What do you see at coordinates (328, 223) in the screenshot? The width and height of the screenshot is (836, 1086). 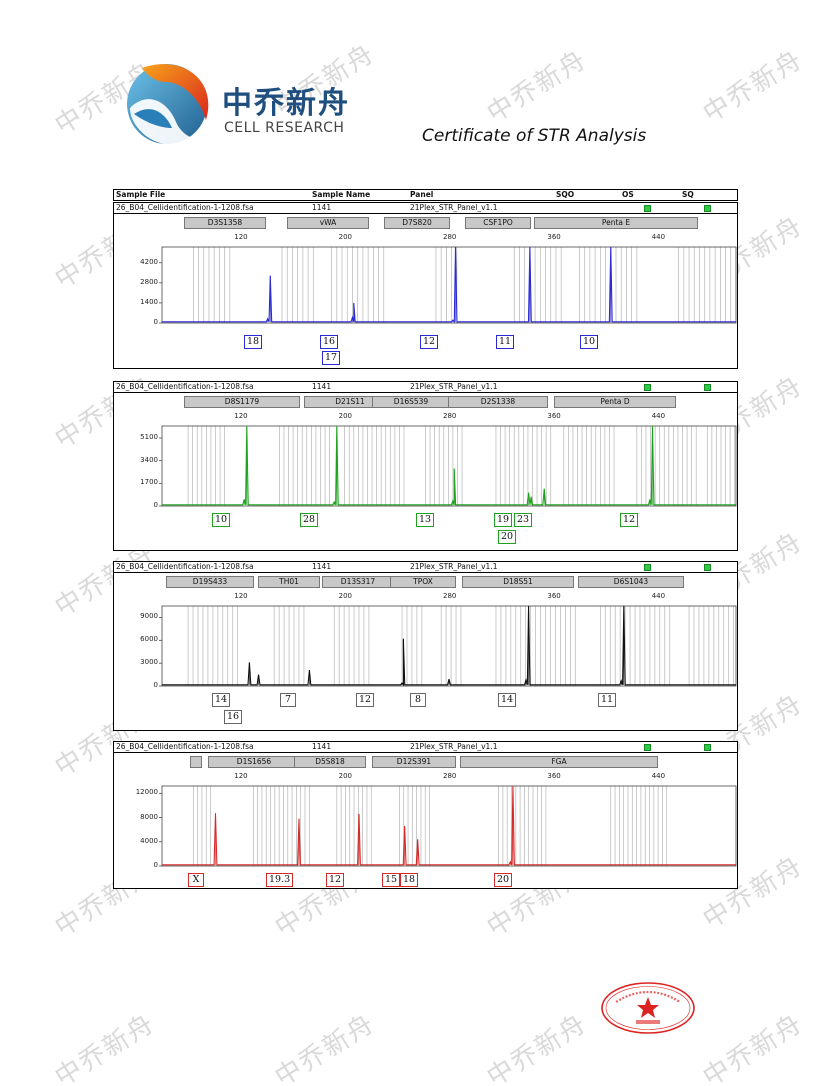 I see `locus-label: vWA` at bounding box center [328, 223].